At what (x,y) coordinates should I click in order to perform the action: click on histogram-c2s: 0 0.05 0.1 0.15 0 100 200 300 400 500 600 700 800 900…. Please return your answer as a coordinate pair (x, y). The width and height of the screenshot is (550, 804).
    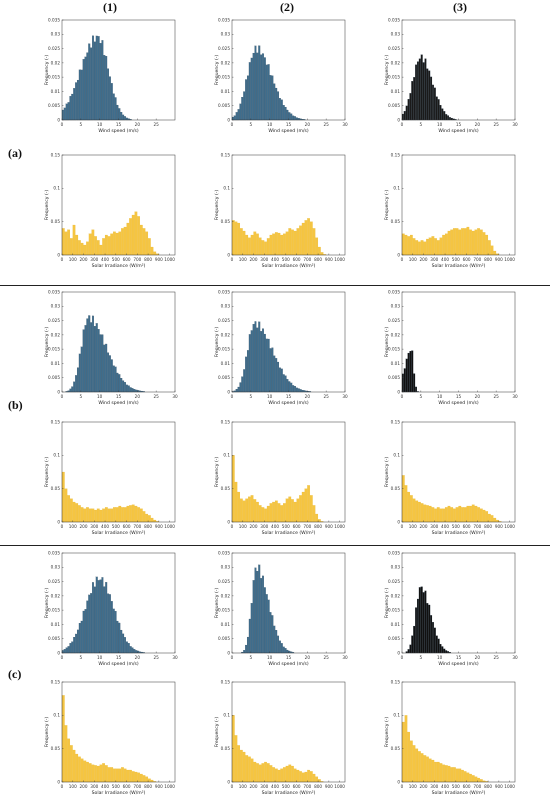
    Looking at the image, I should click on (279, 737).